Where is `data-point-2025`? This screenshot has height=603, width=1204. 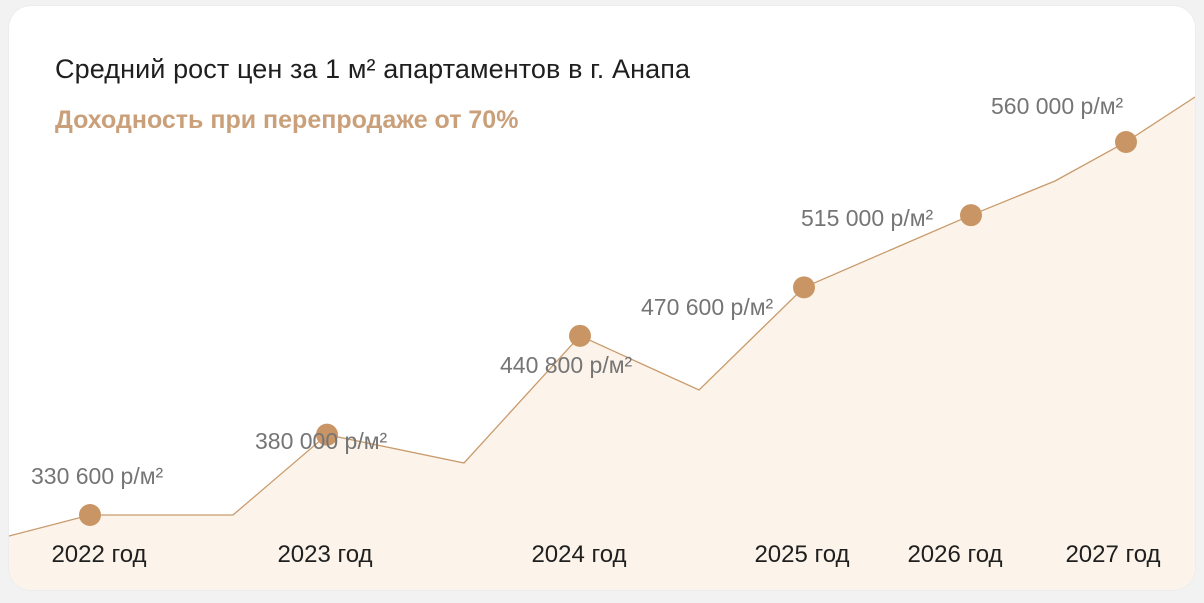 data-point-2025 is located at coordinates (804, 287).